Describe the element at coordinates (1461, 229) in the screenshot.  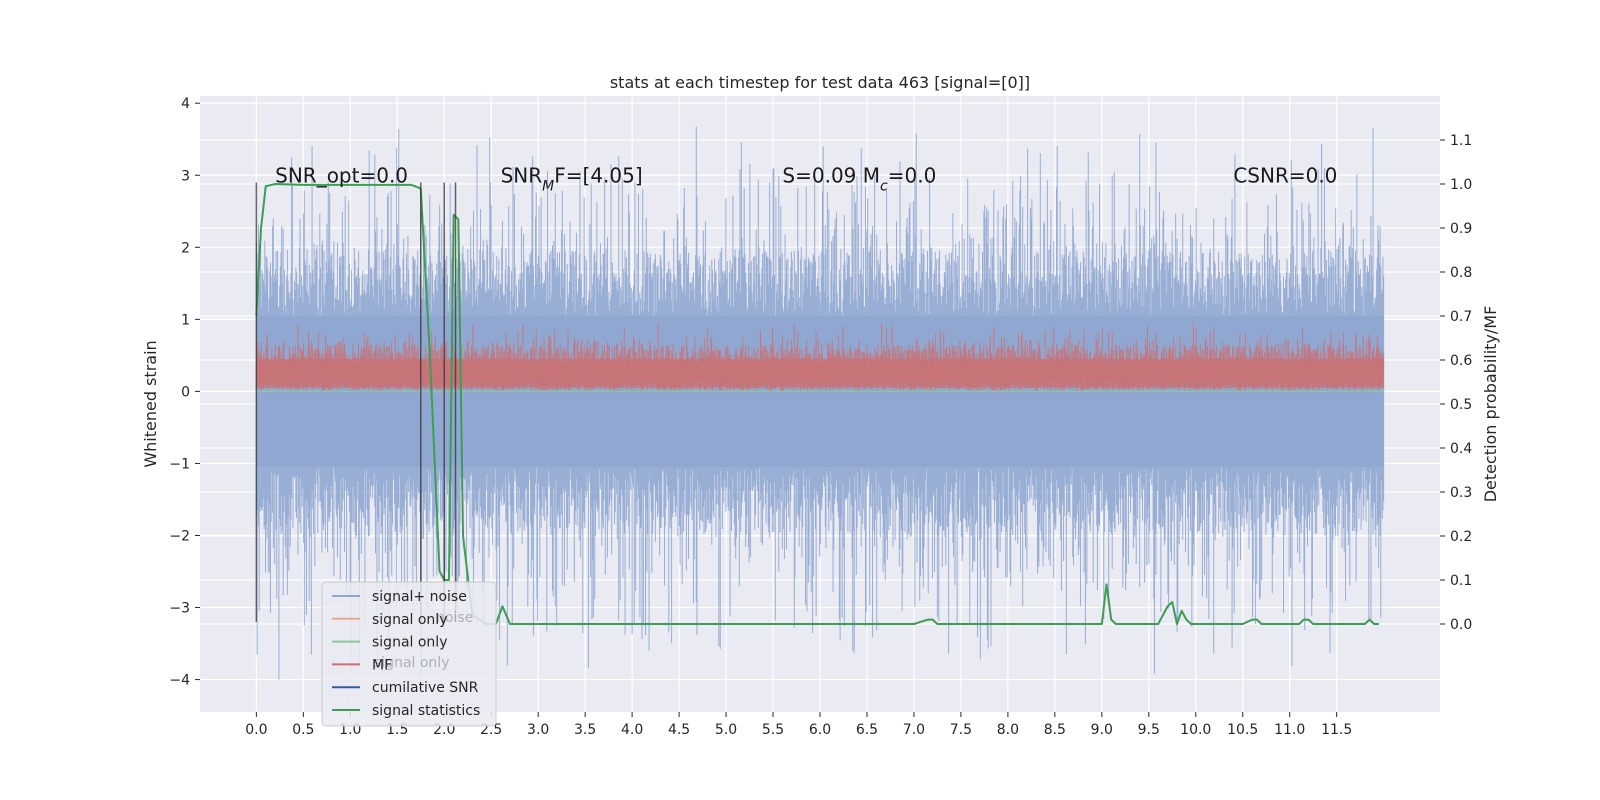
I see `y2-tick-label: 0.9` at that location.